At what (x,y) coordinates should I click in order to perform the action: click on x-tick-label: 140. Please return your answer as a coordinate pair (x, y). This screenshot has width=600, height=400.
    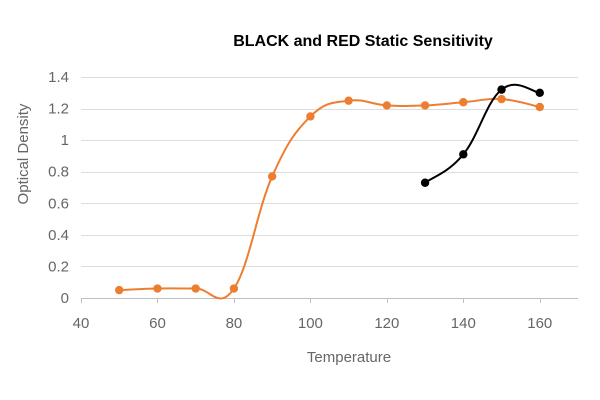
    Looking at the image, I should click on (463, 323).